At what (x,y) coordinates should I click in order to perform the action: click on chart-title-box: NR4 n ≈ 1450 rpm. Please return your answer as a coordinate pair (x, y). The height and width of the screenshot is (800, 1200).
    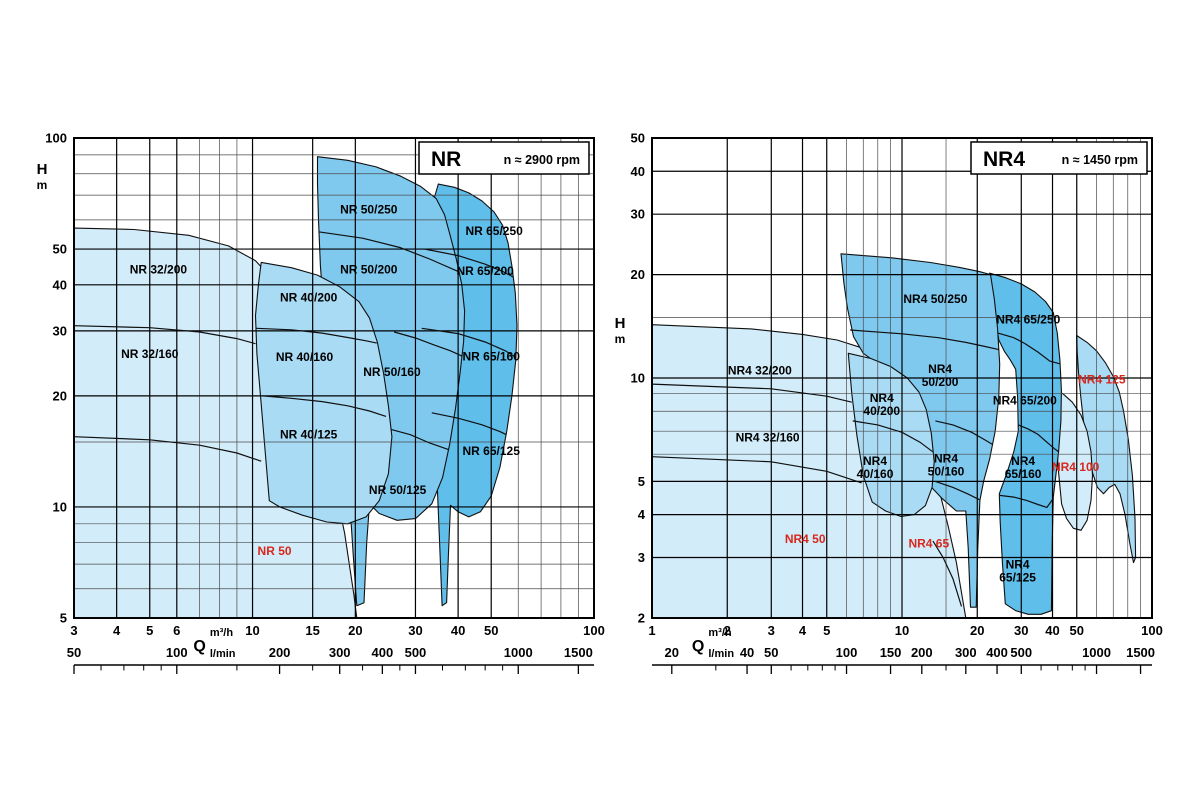
    Looking at the image, I should click on (1059, 158).